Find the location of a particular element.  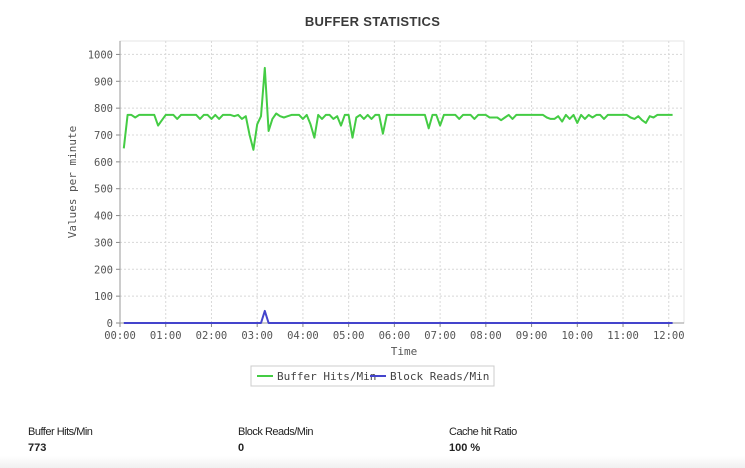

x-tick-label: 09:00 is located at coordinates (532, 336).